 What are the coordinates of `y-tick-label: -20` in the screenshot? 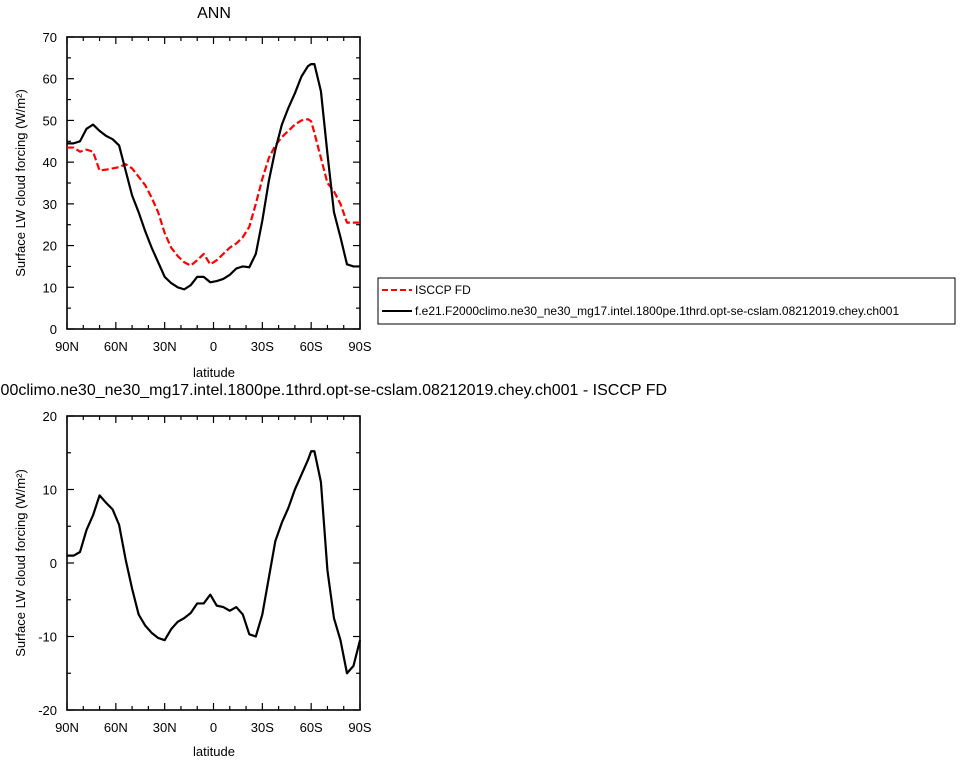 It's located at (47, 710).